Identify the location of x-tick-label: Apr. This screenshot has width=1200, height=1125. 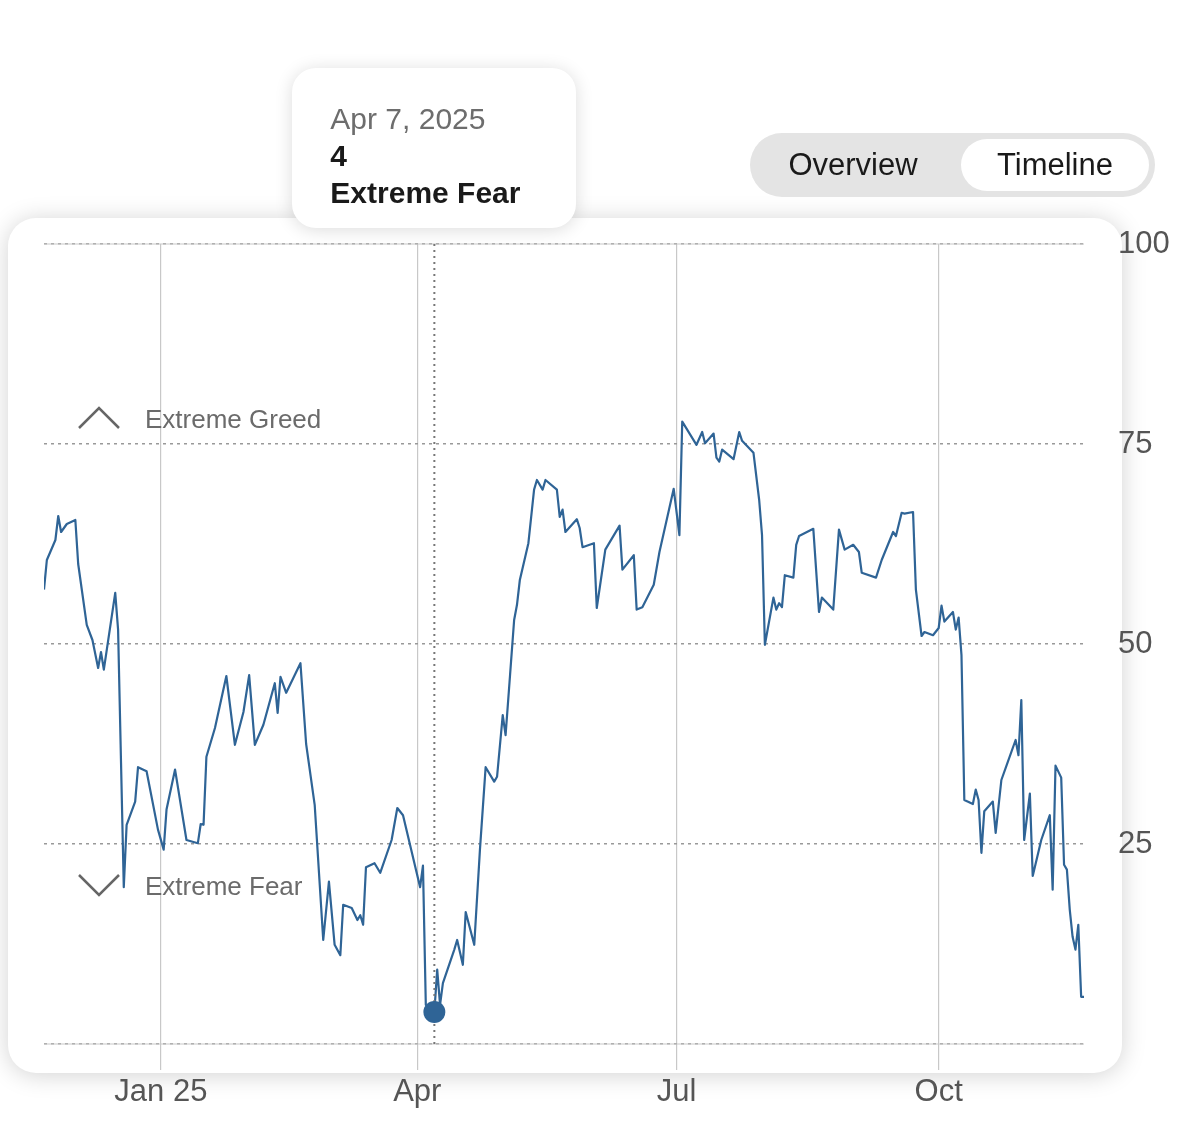
(417, 1091).